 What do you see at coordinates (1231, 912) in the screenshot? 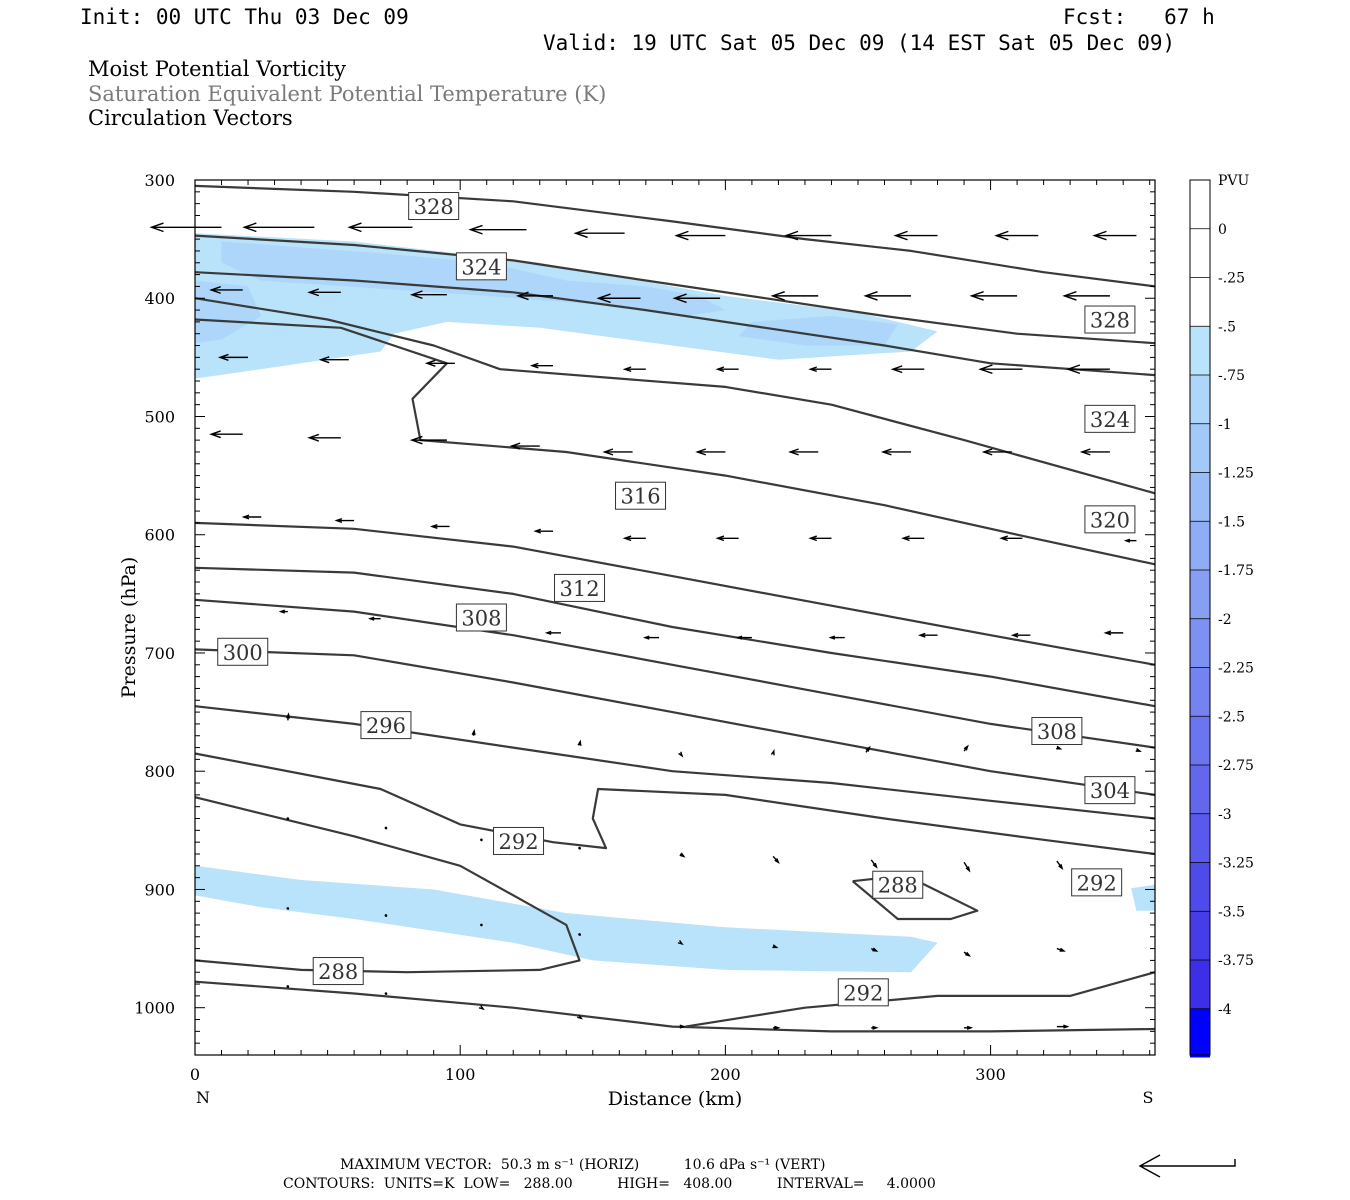
I see `colorbar-label-14: -3.5` at bounding box center [1231, 912].